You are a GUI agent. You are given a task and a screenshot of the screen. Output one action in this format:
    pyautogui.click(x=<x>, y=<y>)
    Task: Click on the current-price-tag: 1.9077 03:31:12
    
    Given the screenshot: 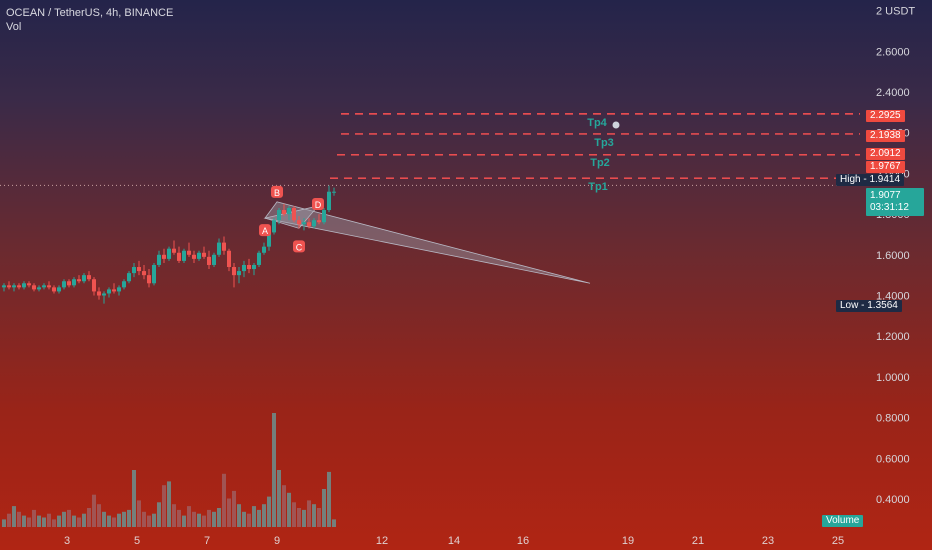 What is the action you would take?
    pyautogui.click(x=895, y=202)
    